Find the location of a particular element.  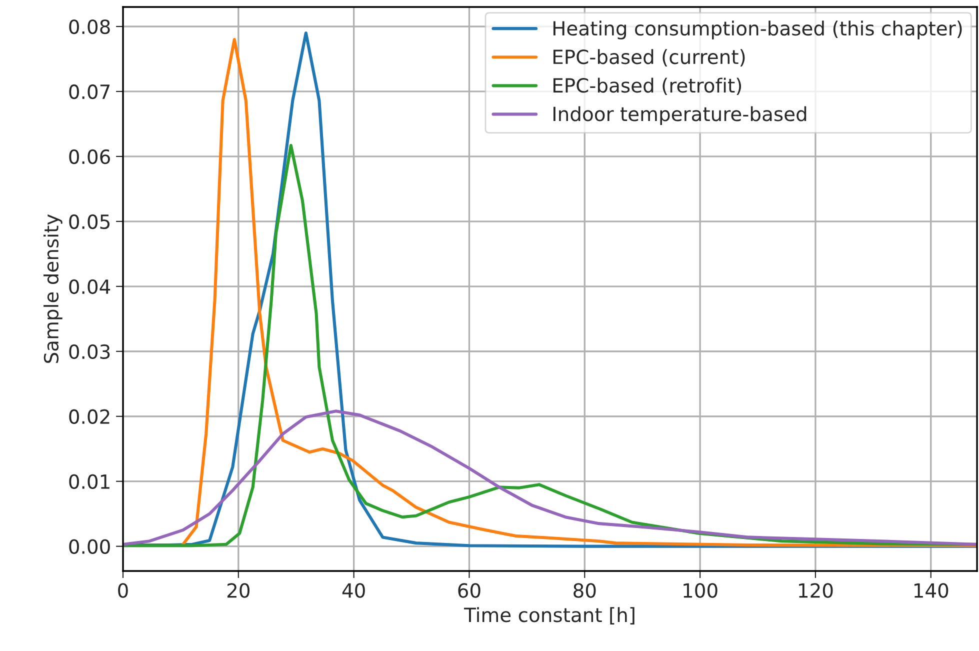

x-tick-label: 0 is located at coordinates (123, 590).